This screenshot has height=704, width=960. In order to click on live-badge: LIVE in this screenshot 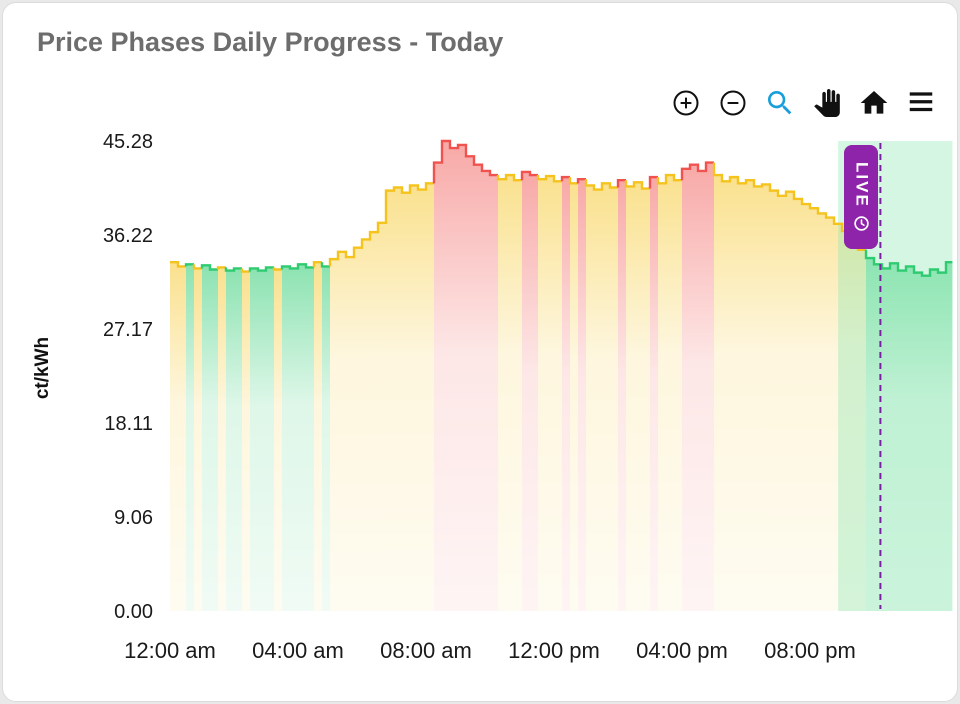, I will do `click(861, 197)`.